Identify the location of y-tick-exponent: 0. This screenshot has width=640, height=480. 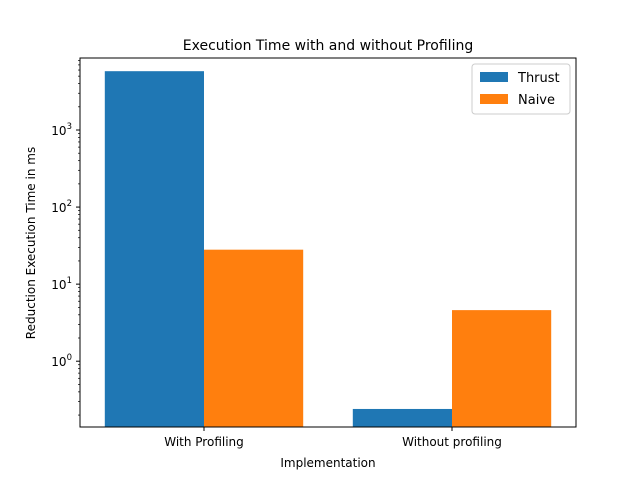
(69, 358).